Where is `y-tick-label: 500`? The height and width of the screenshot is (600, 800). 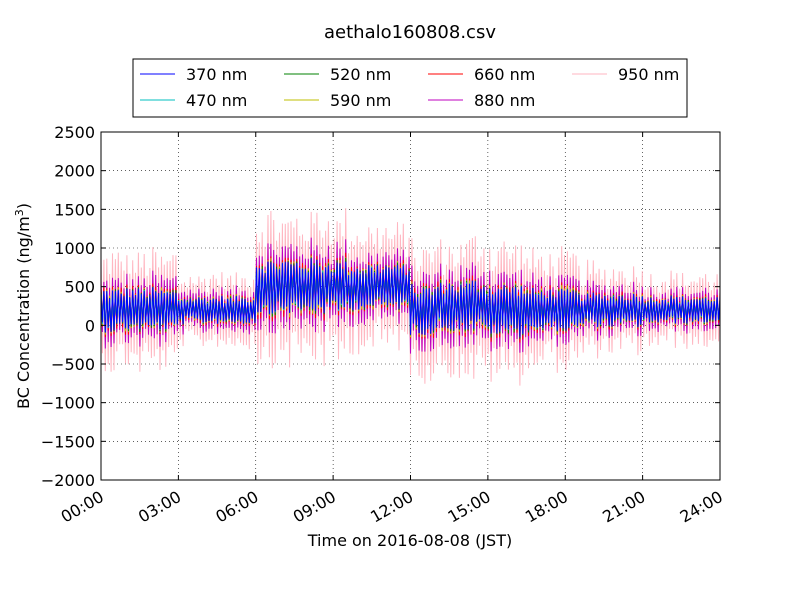 y-tick-label: 500 is located at coordinates (79, 287).